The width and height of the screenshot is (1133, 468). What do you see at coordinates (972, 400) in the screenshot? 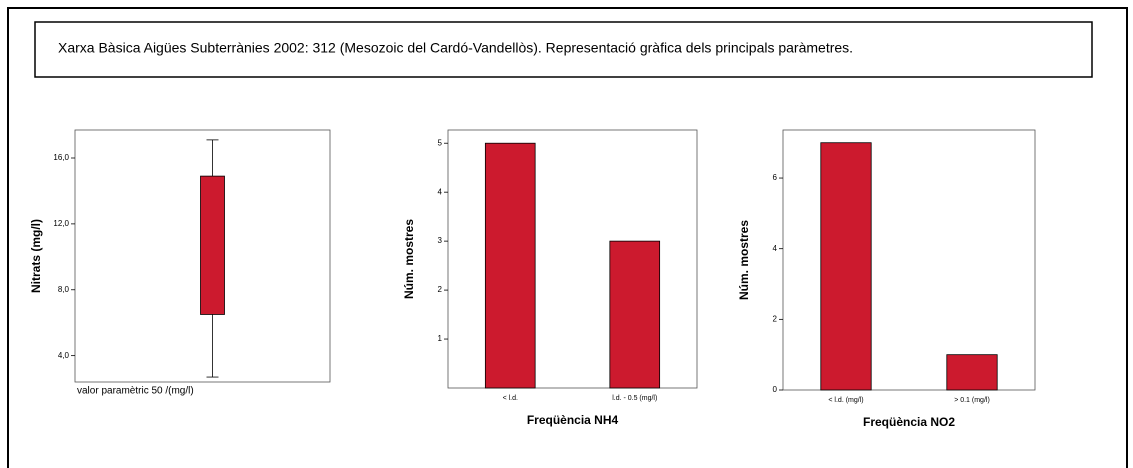
I see `x-tick-label: > 0.1 (mg/l)` at bounding box center [972, 400].